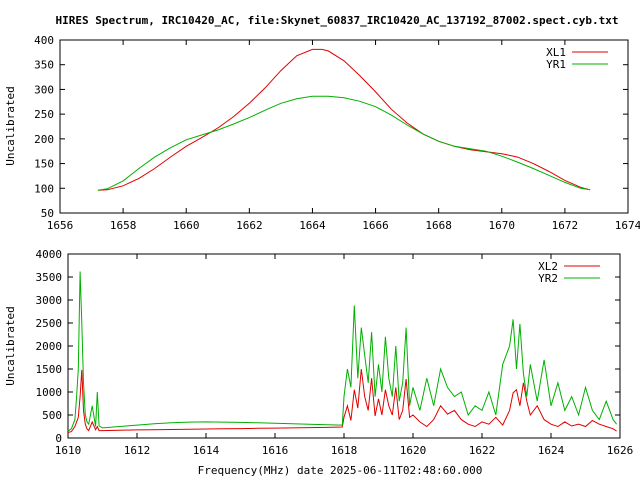  What do you see at coordinates (10, 345) in the screenshot?
I see `bottom-y-axis-label: Uncalibrated` at bounding box center [10, 345].